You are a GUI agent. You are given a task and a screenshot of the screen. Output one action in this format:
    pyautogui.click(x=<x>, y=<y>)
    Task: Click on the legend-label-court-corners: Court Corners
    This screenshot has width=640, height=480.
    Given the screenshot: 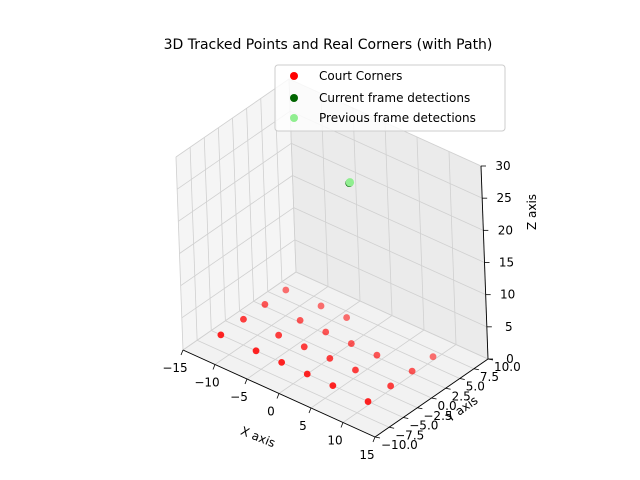 What is the action you would take?
    pyautogui.click(x=360, y=76)
    